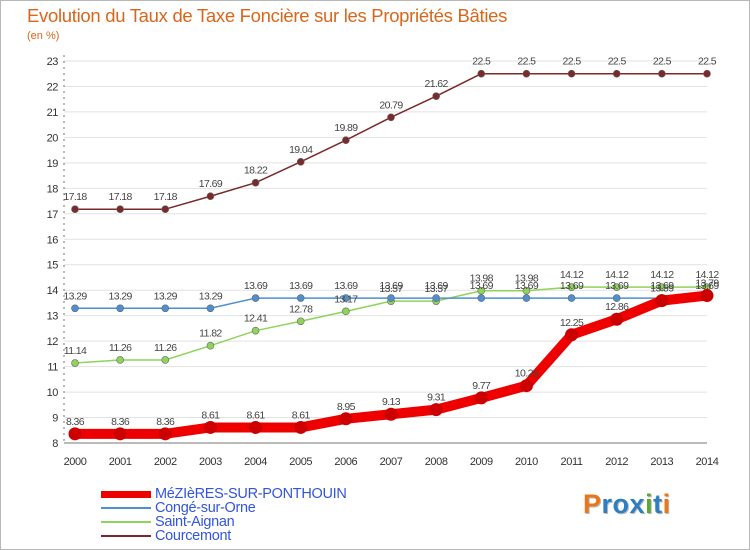  I want to click on data-label-conge-2005: 13.69, so click(301, 286).